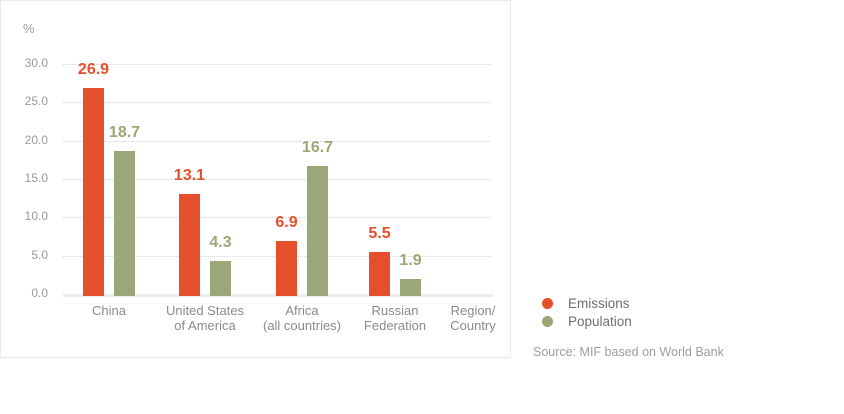 This screenshot has width=844, height=414. Describe the element at coordinates (189, 175) in the screenshot. I see `value-label-emissions-2: 13.1` at that location.